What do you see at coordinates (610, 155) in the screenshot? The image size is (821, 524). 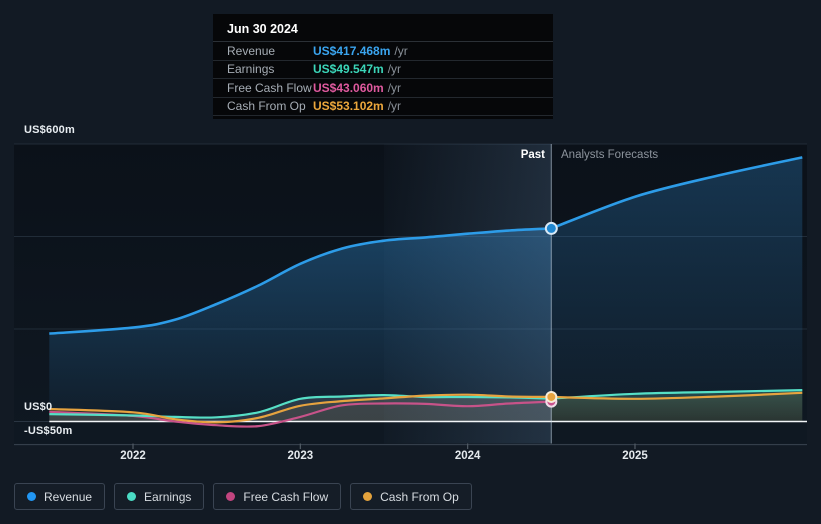 I see `analysts-forecasts-label: Analysts Forecasts` at bounding box center [610, 155].